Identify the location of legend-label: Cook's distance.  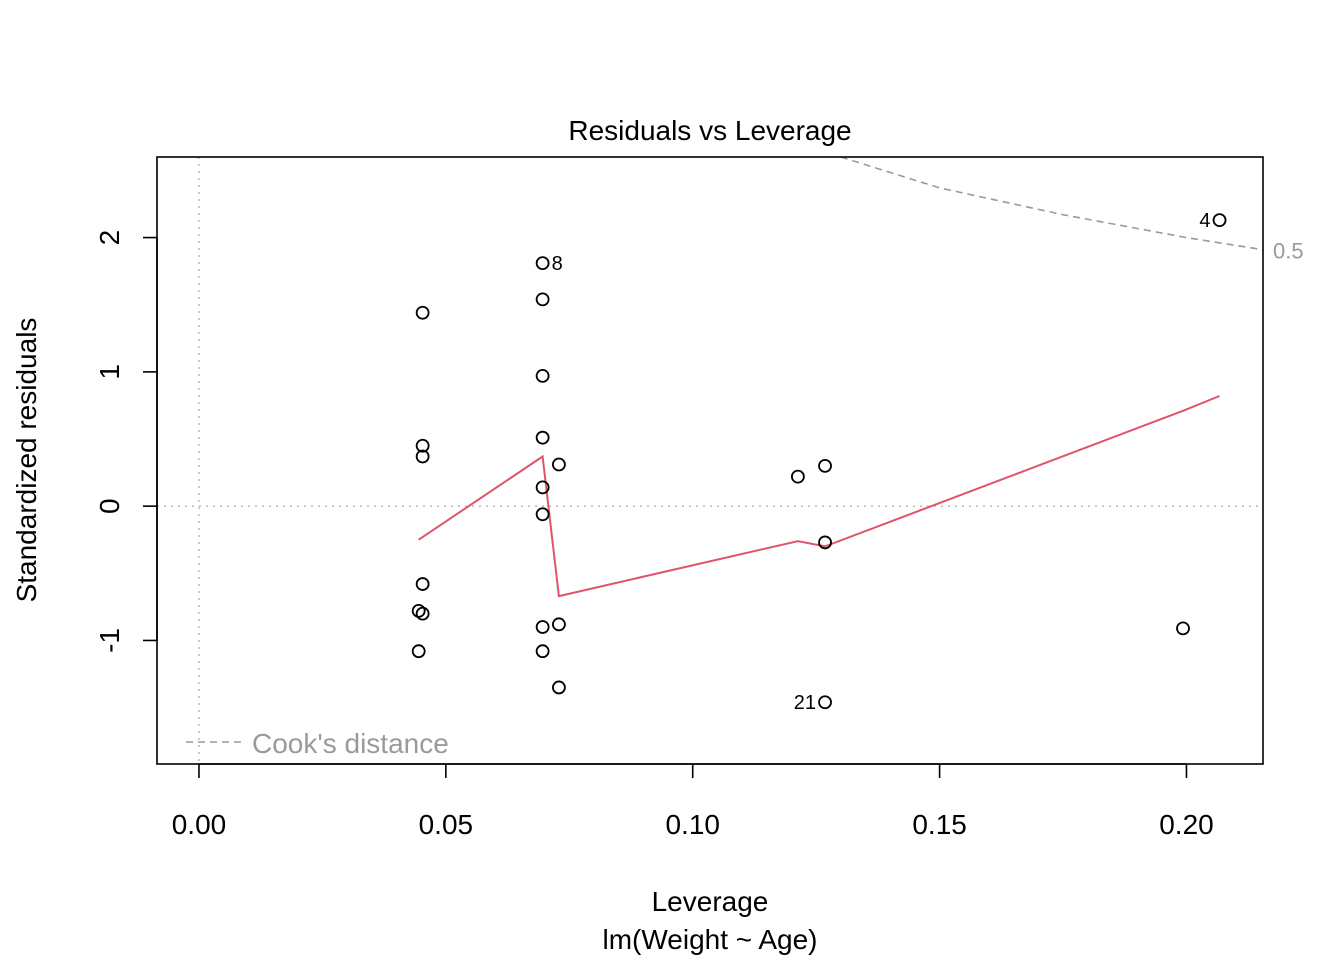
(350, 743).